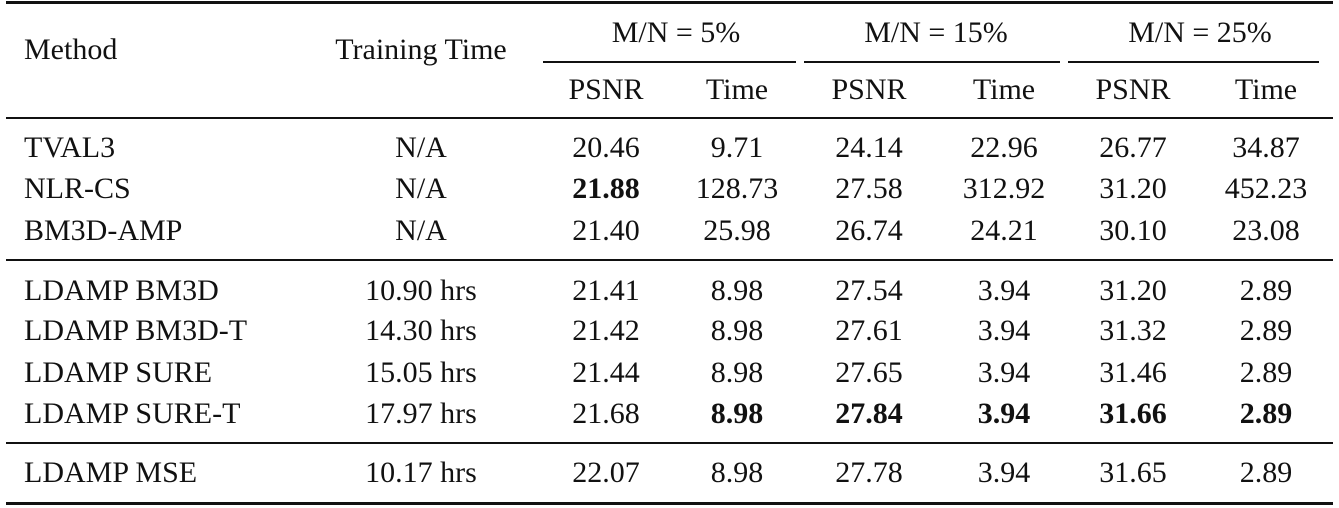 This screenshot has width=1339, height=508. Describe the element at coordinates (118, 372) in the screenshot. I see `method-cell: LDAMP SURE` at that location.